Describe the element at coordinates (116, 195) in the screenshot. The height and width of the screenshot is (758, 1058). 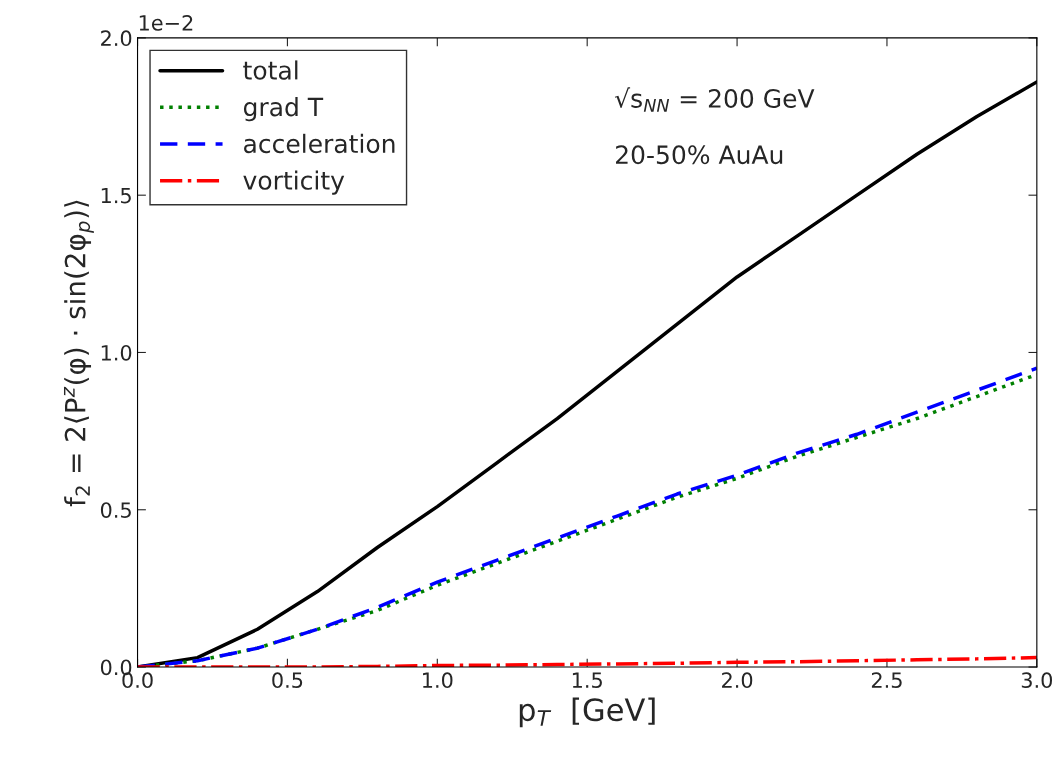
I see `y-tick-label: 1.5` at that location.